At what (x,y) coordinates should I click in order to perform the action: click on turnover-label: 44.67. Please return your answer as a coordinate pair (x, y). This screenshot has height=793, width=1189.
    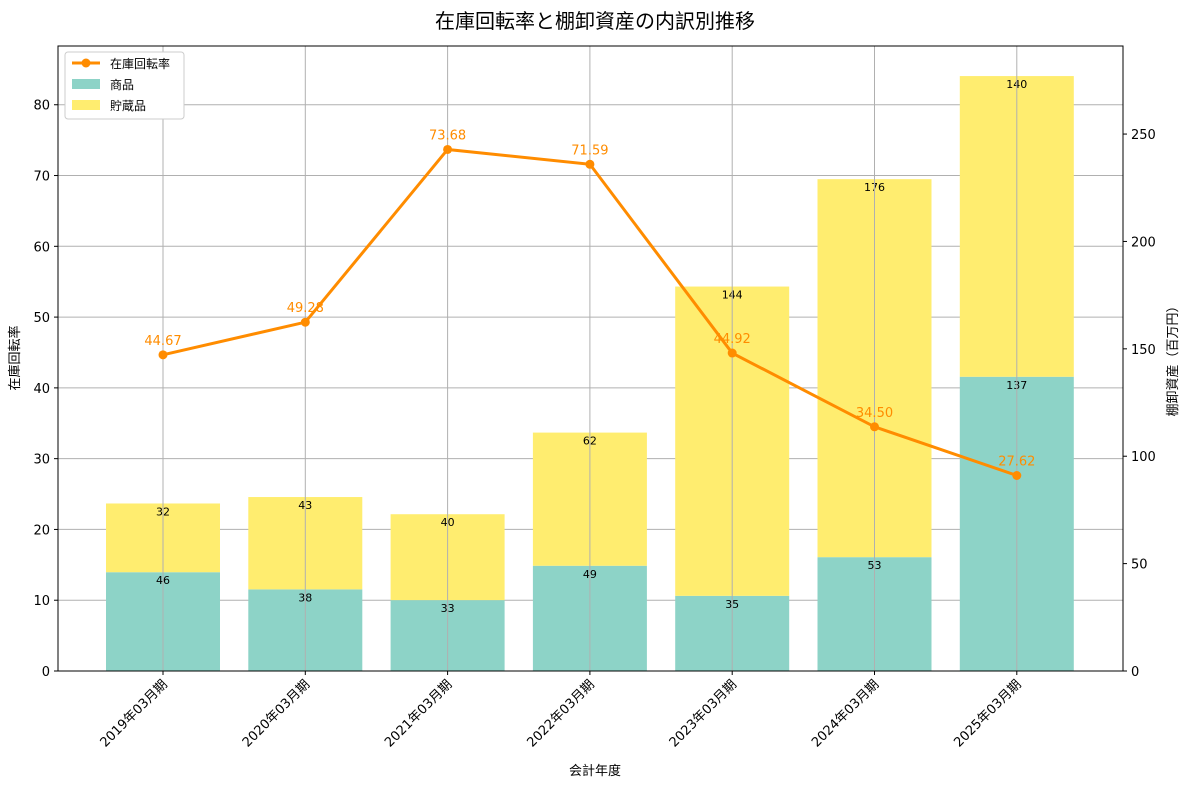
    Looking at the image, I should click on (162, 341).